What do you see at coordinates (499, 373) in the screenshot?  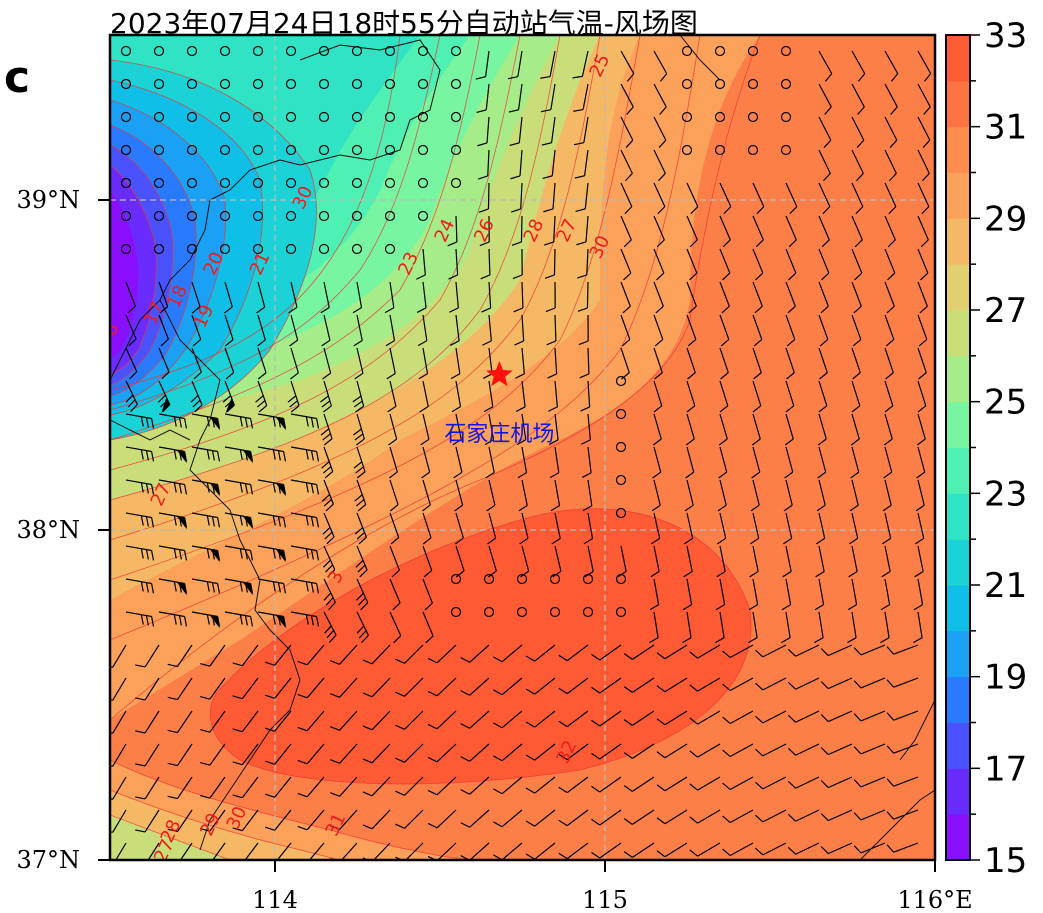 I see `airport-marker` at bounding box center [499, 373].